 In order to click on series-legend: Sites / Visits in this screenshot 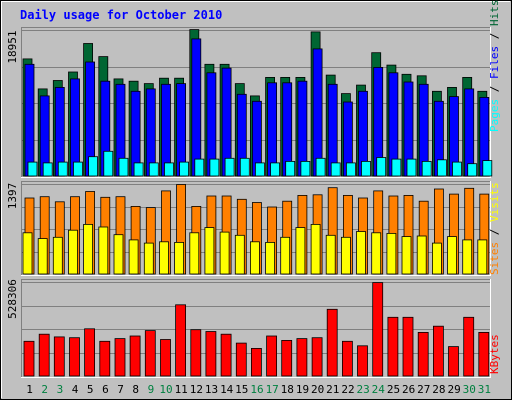, I will do `click(494, 228)`.